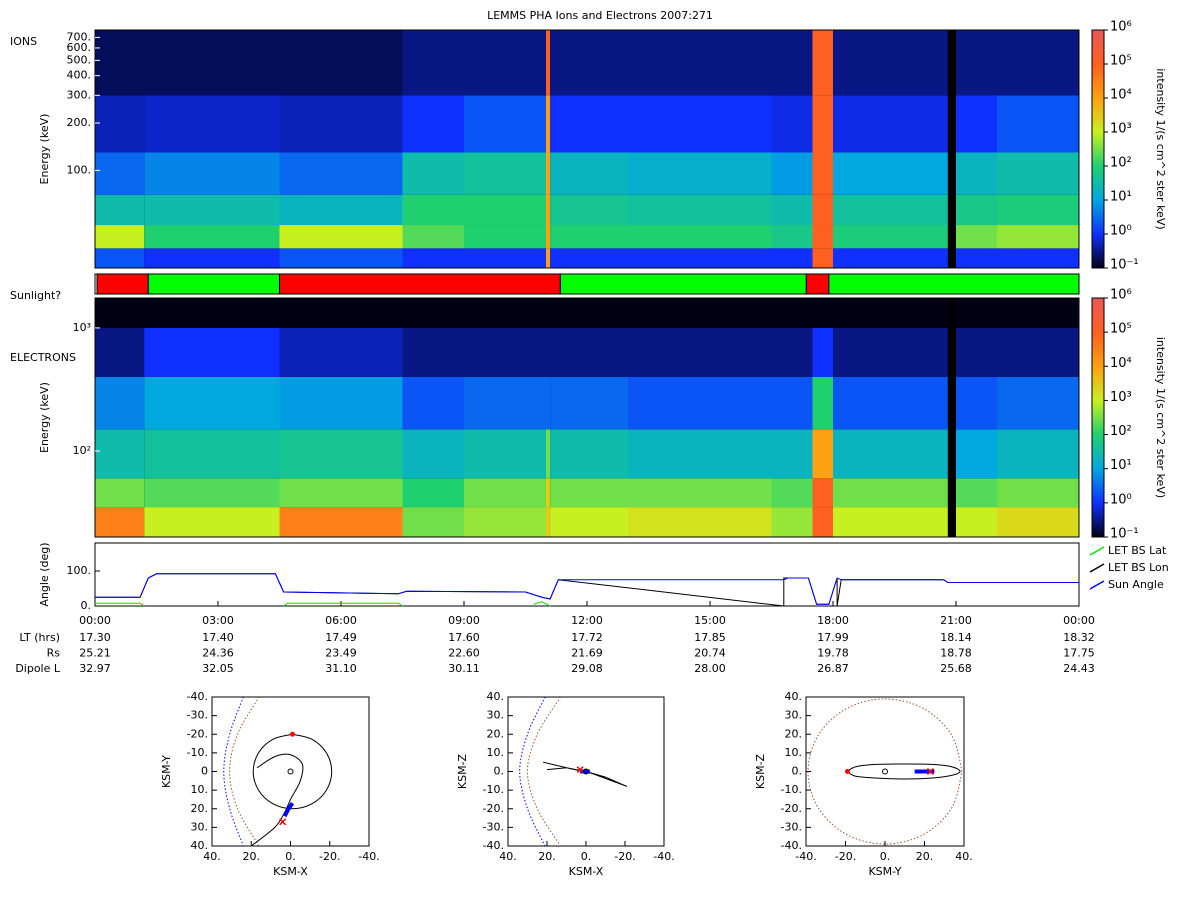  Describe the element at coordinates (166, 771) in the screenshot. I see `y-axis-label: KSM-Y` at that location.